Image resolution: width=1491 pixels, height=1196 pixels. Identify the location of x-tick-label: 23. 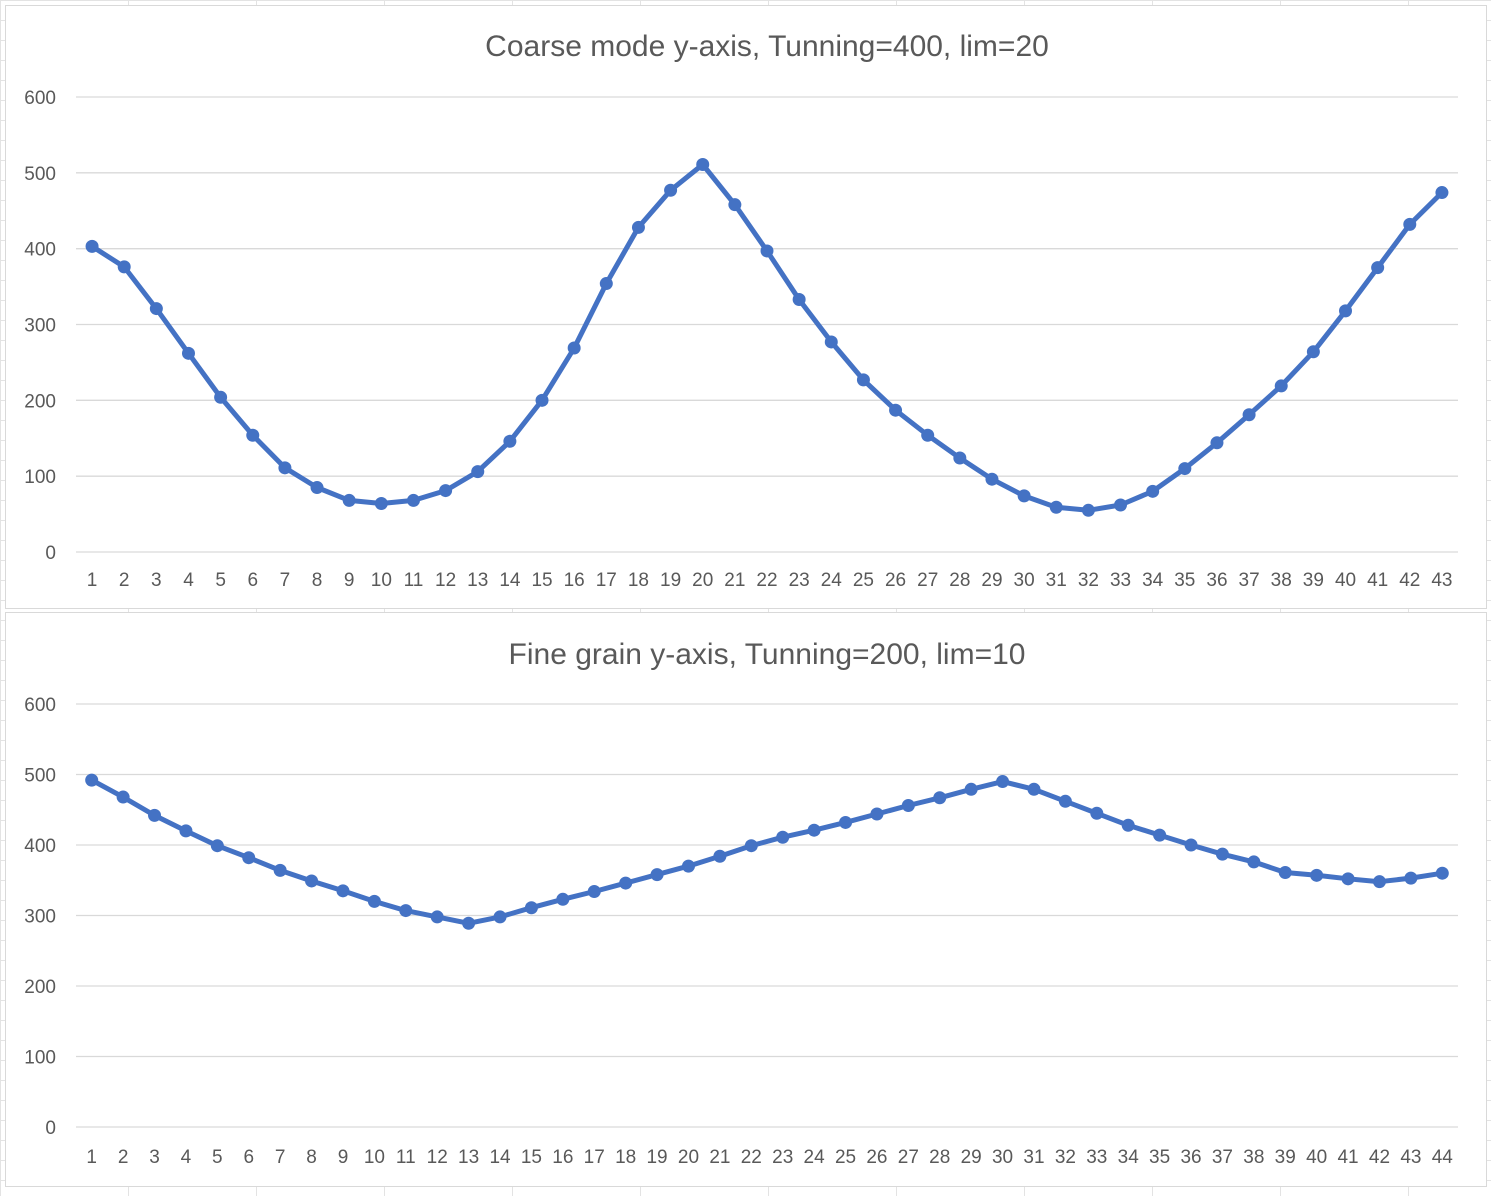
(782, 1157).